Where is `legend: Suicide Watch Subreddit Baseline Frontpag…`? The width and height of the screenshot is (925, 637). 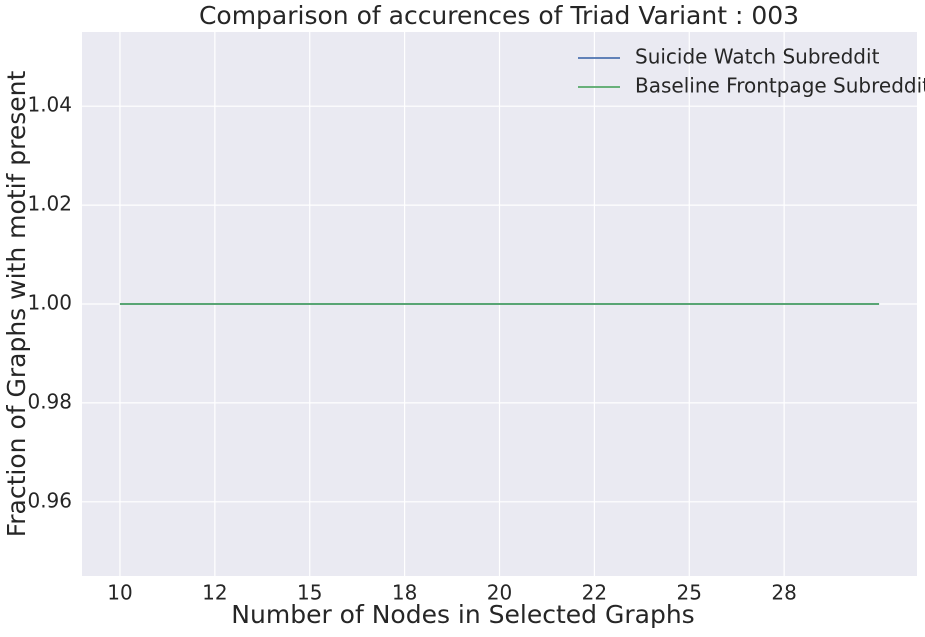 legend: Suicide Watch Subreddit Baseline Frontpag… is located at coordinates (751, 71).